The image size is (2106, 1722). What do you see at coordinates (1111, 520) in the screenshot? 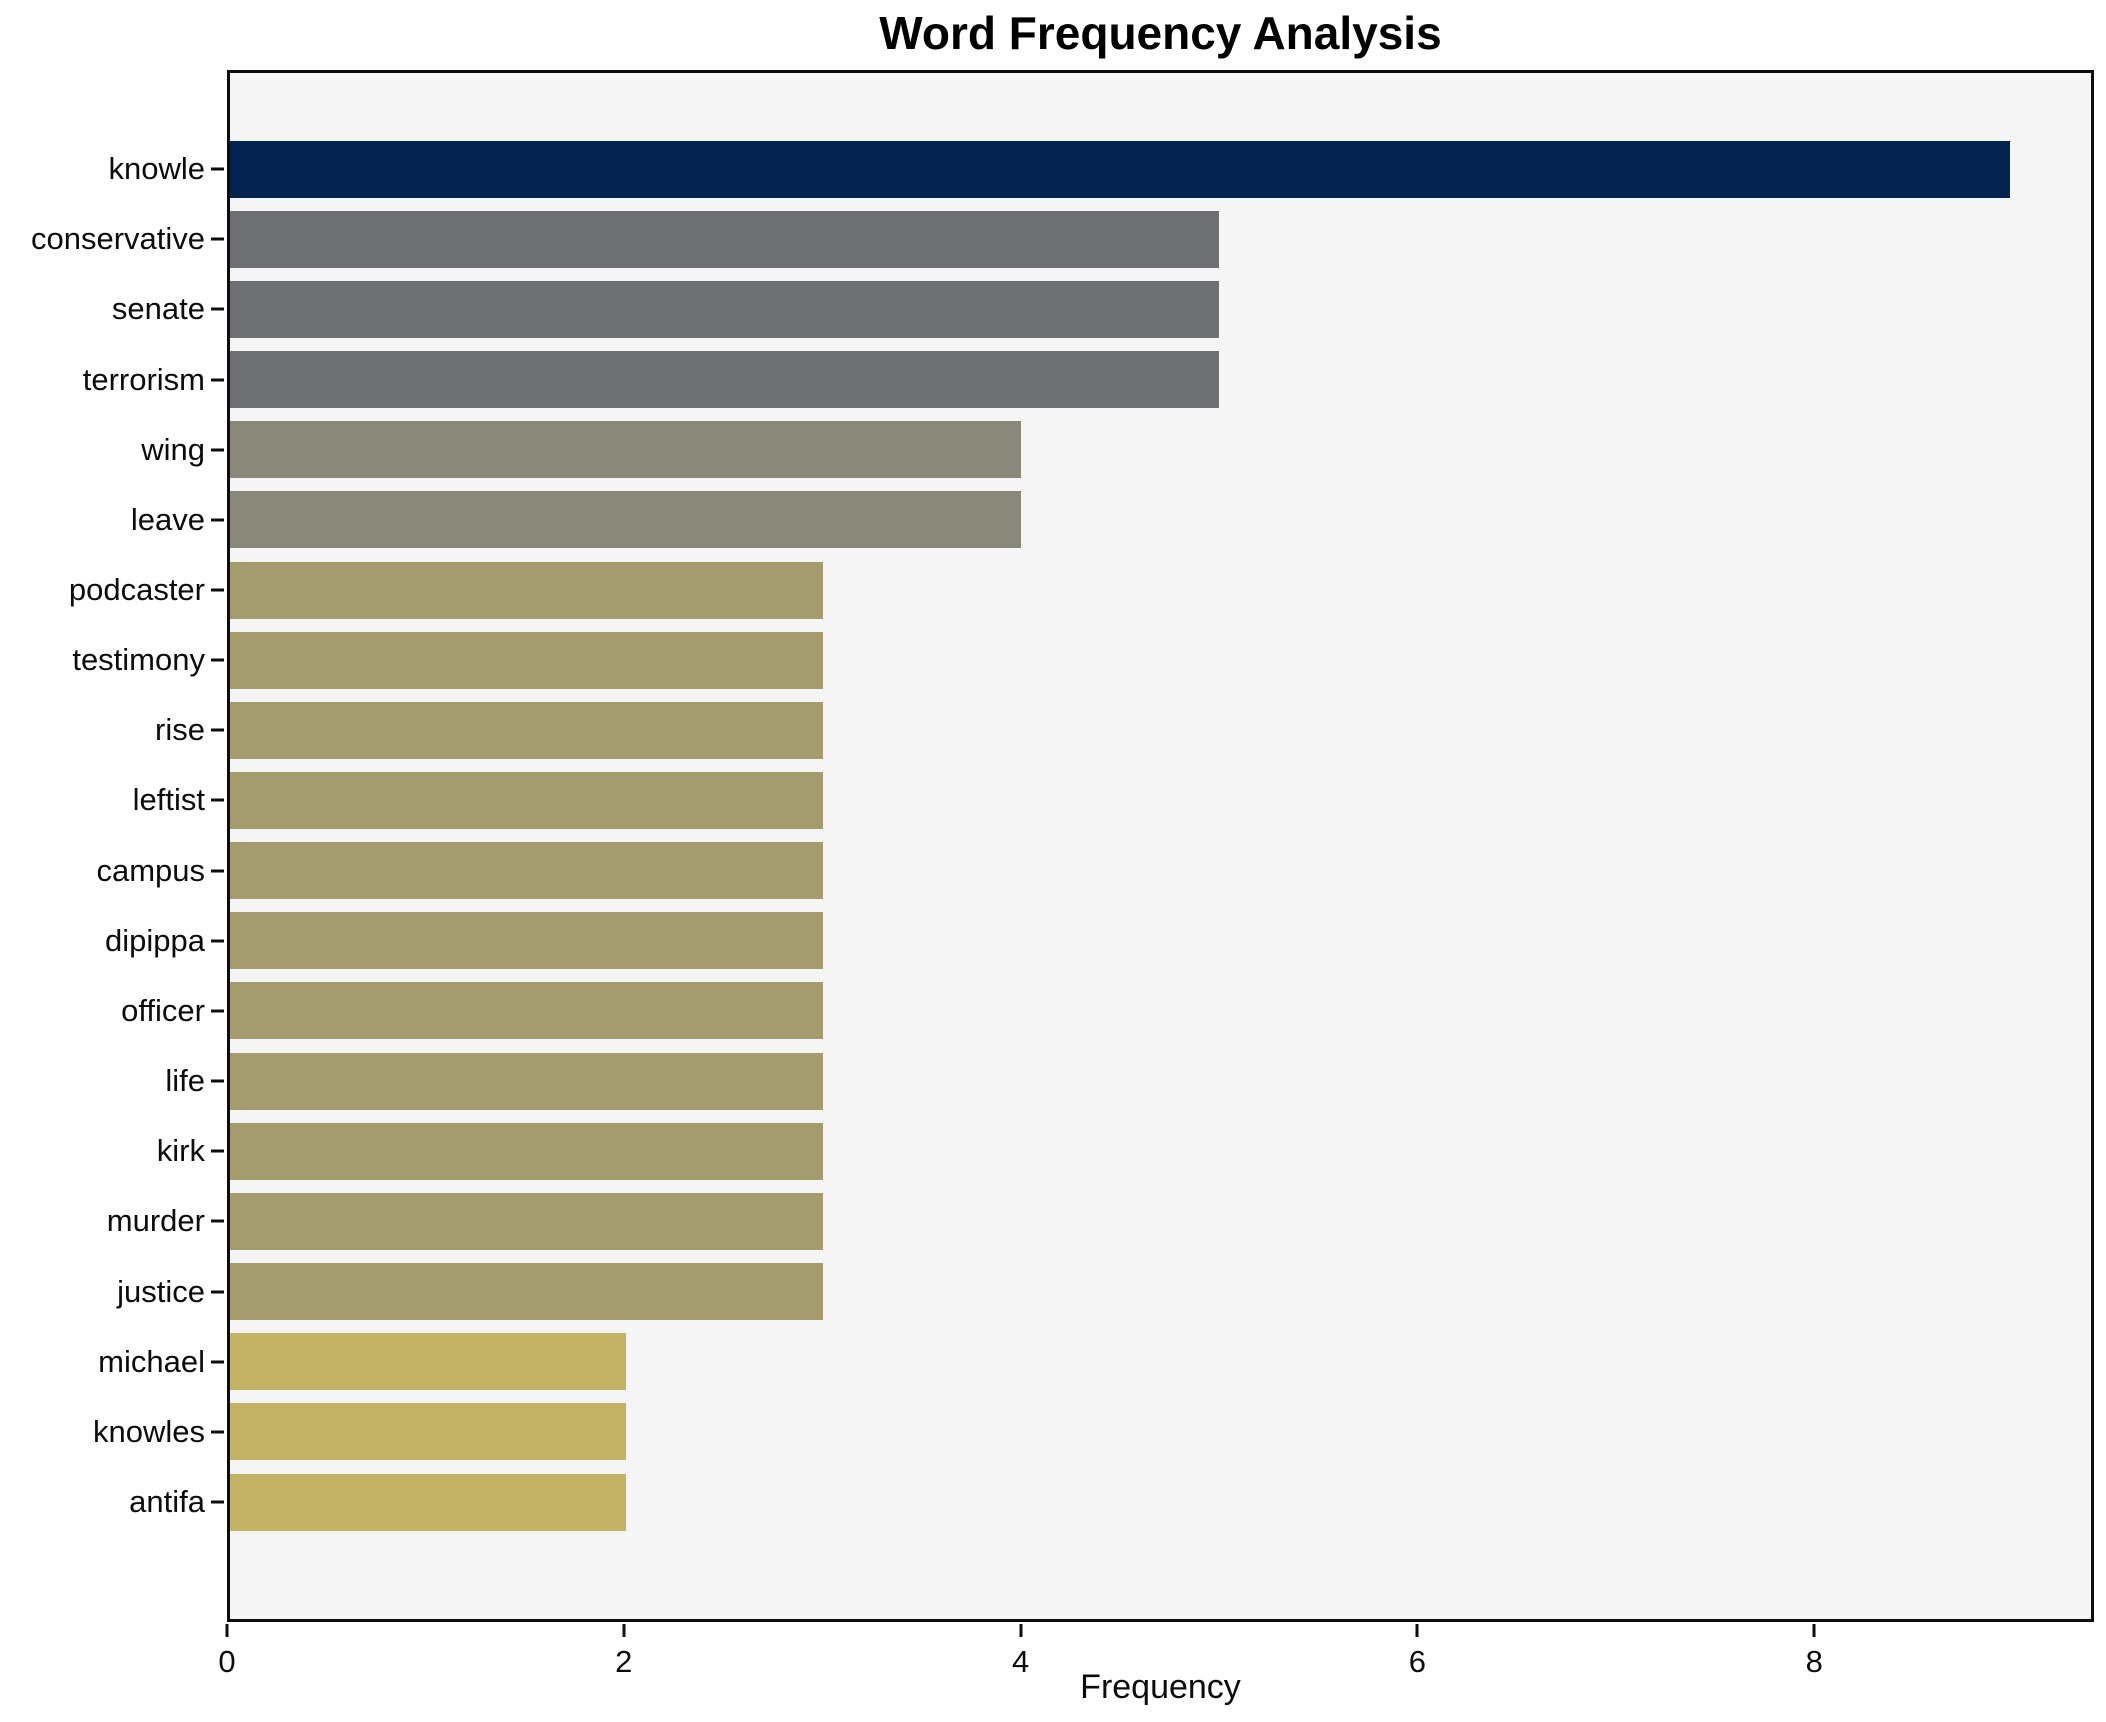
I see `bar-row: leave` at bounding box center [1111, 520].